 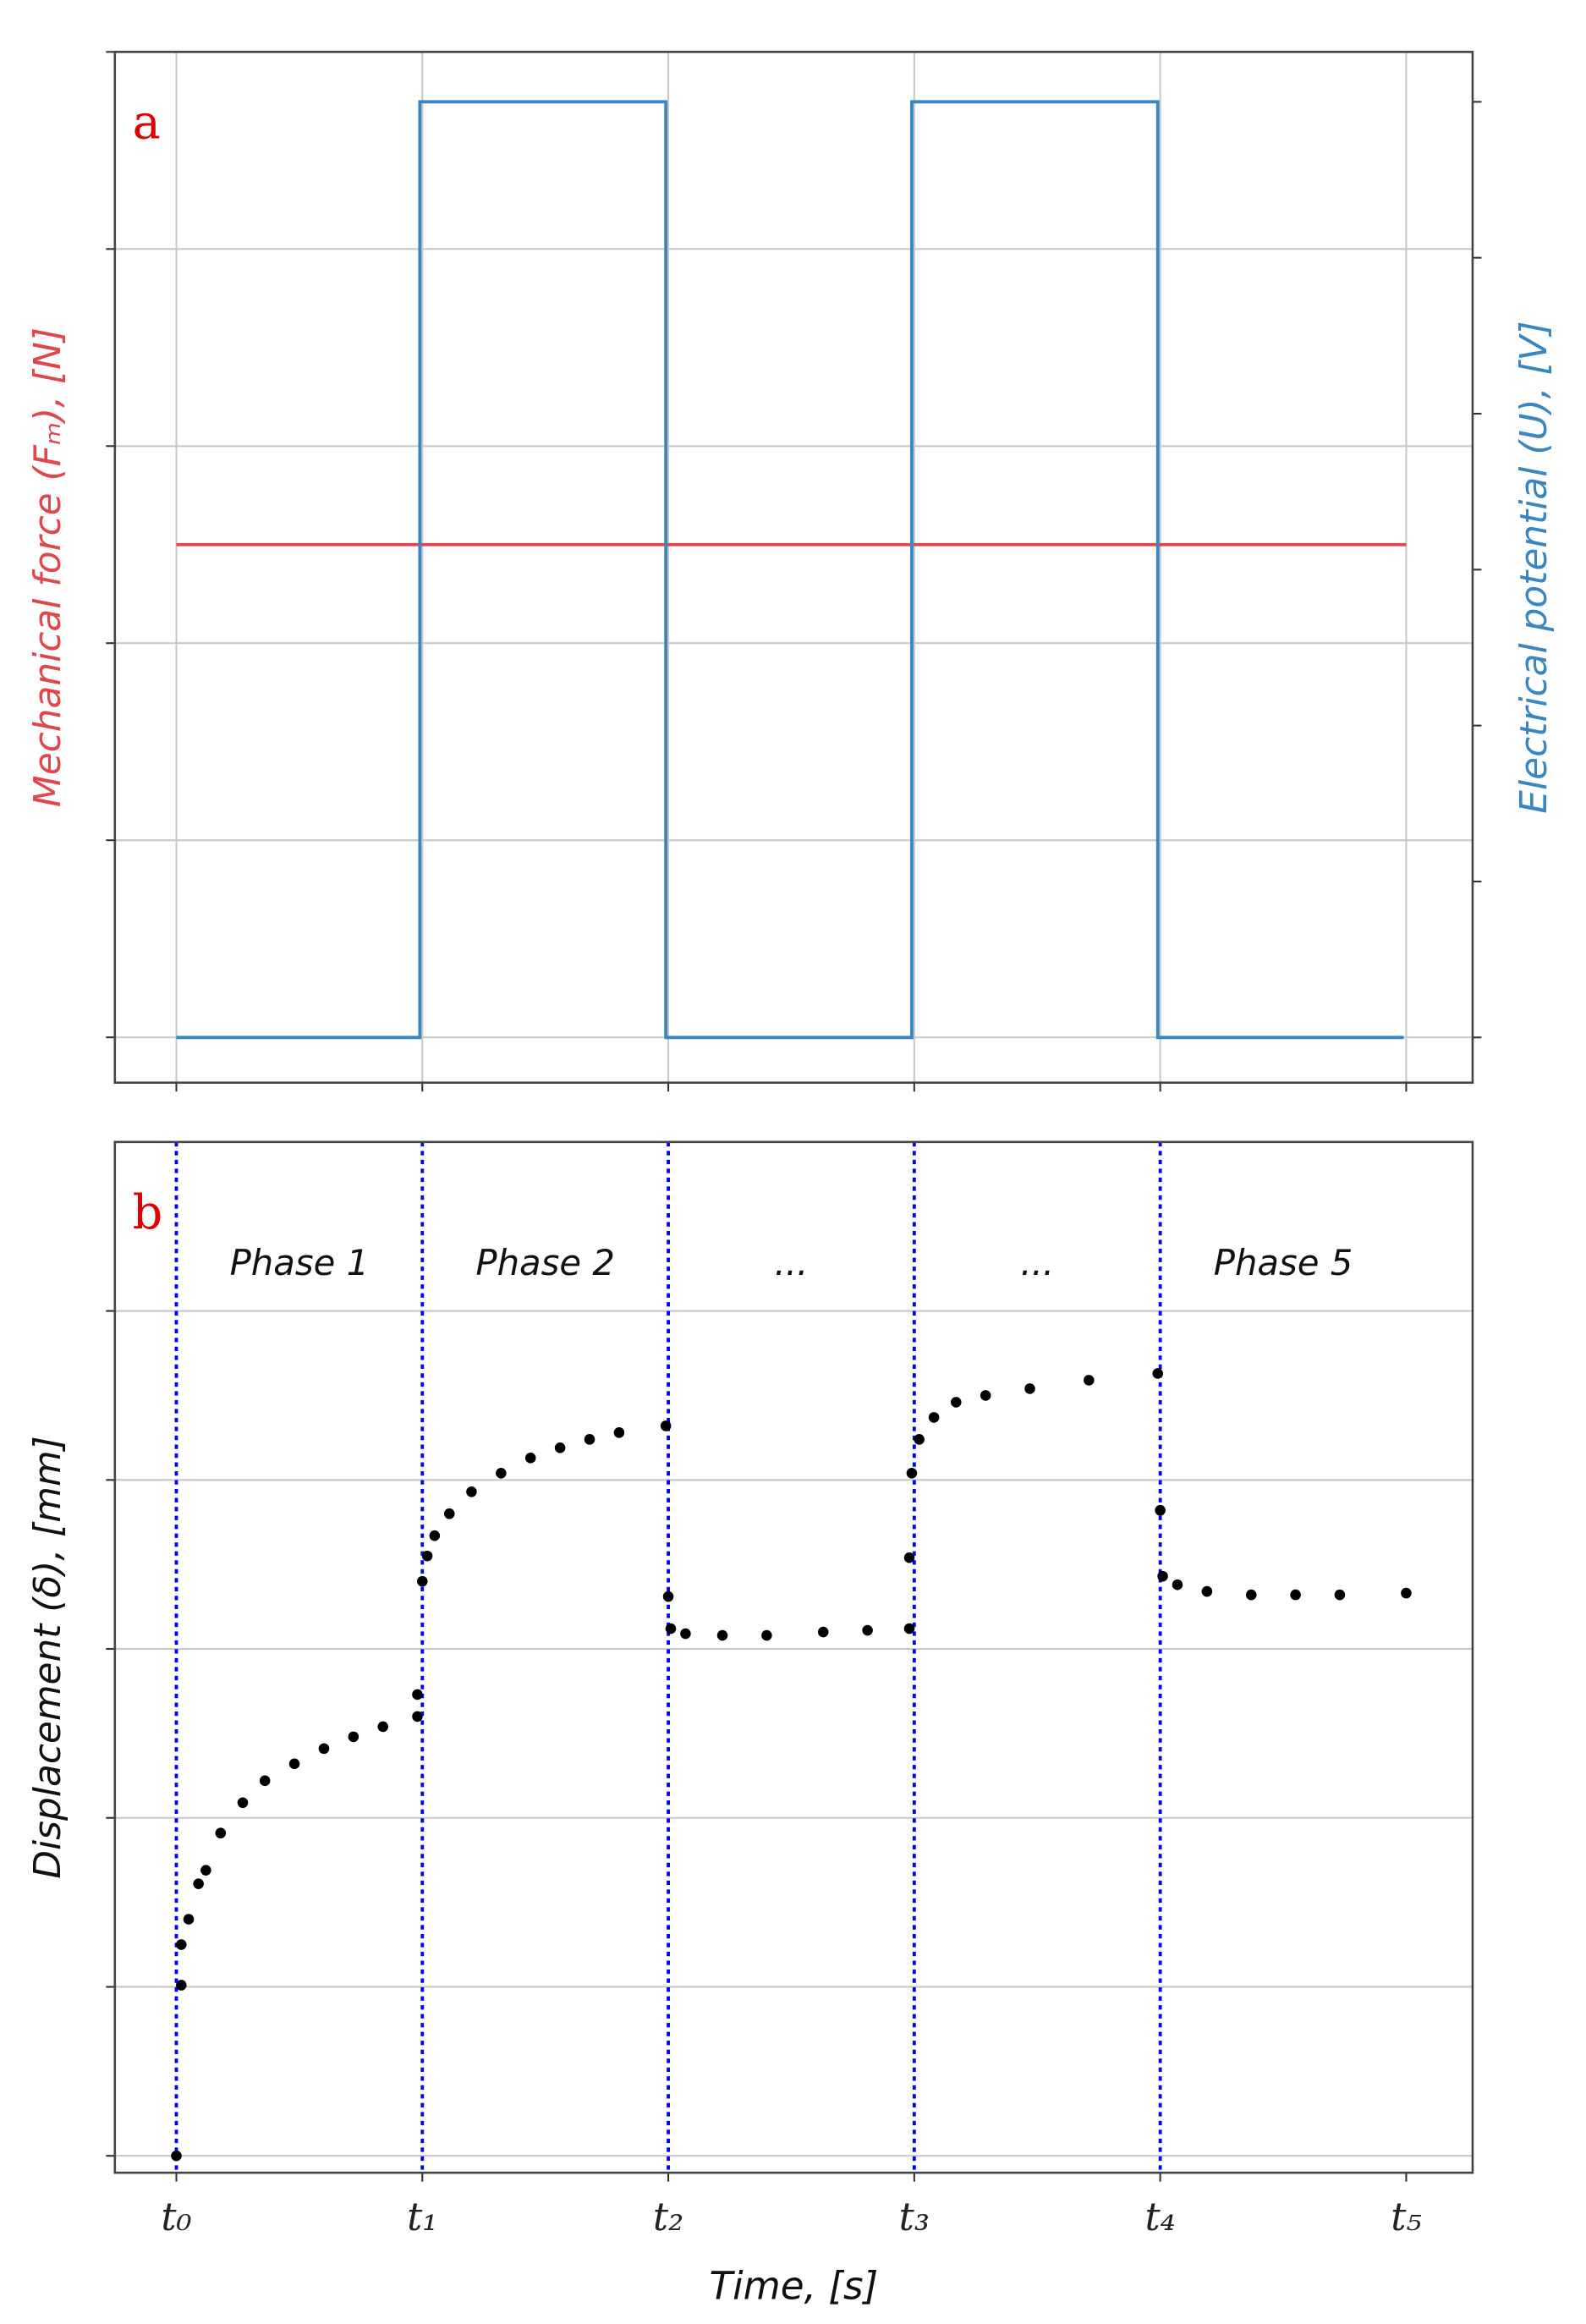 I want to click on x-tick-label: t₀, so click(x=176, y=2217).